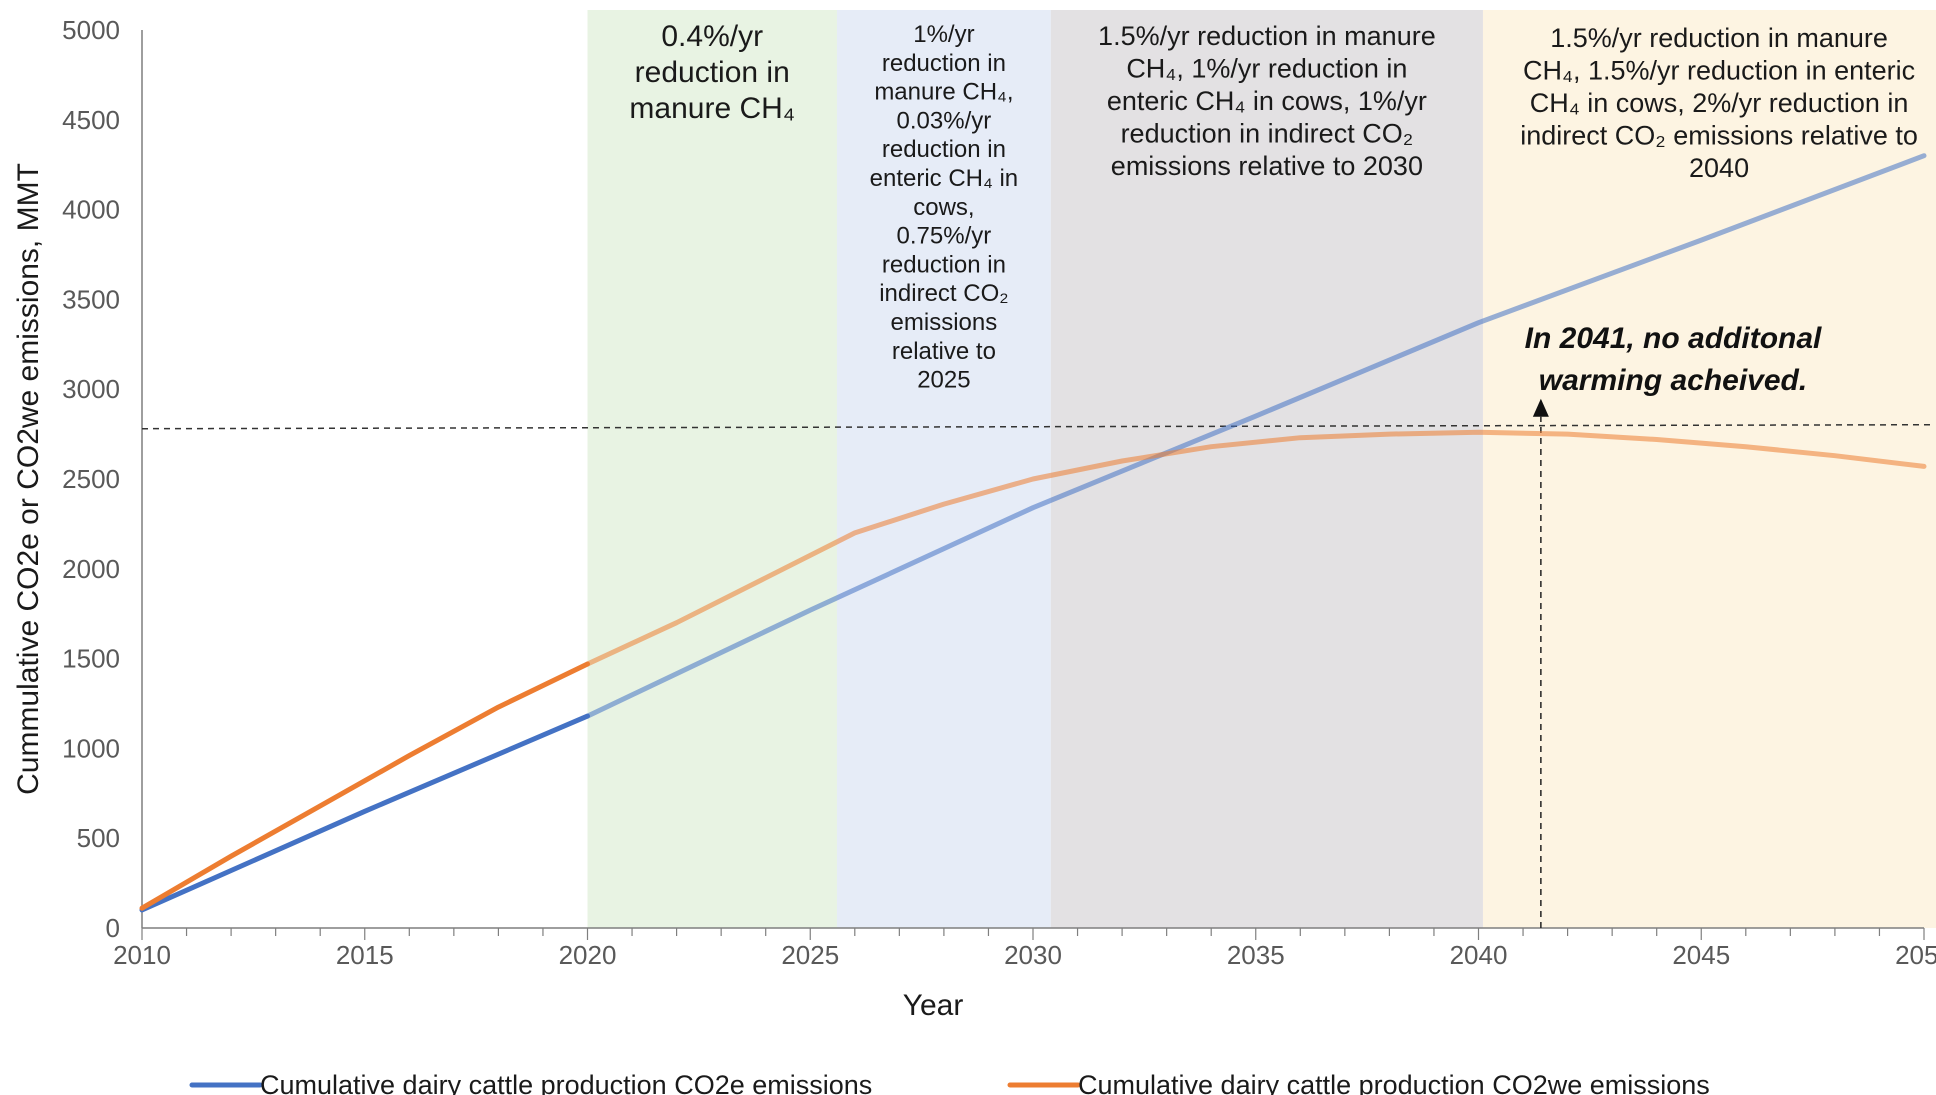  I want to click on x-tick-label: 2050, so click(1915, 955).